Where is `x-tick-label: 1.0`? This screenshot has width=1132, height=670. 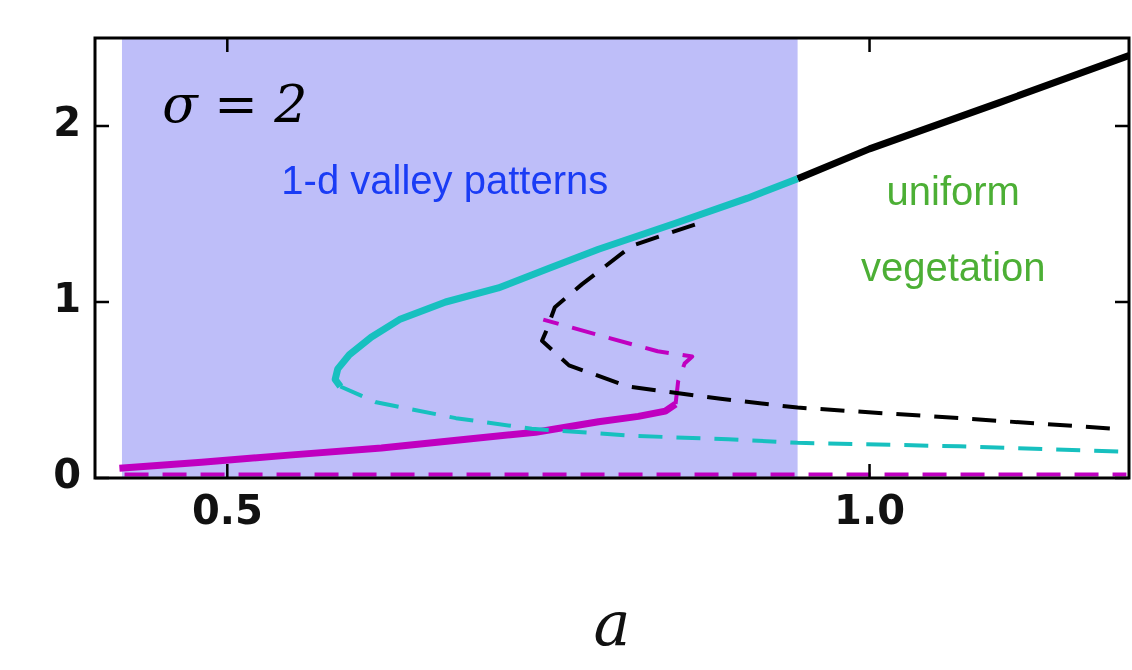 x-tick-label: 1.0 is located at coordinates (869, 510).